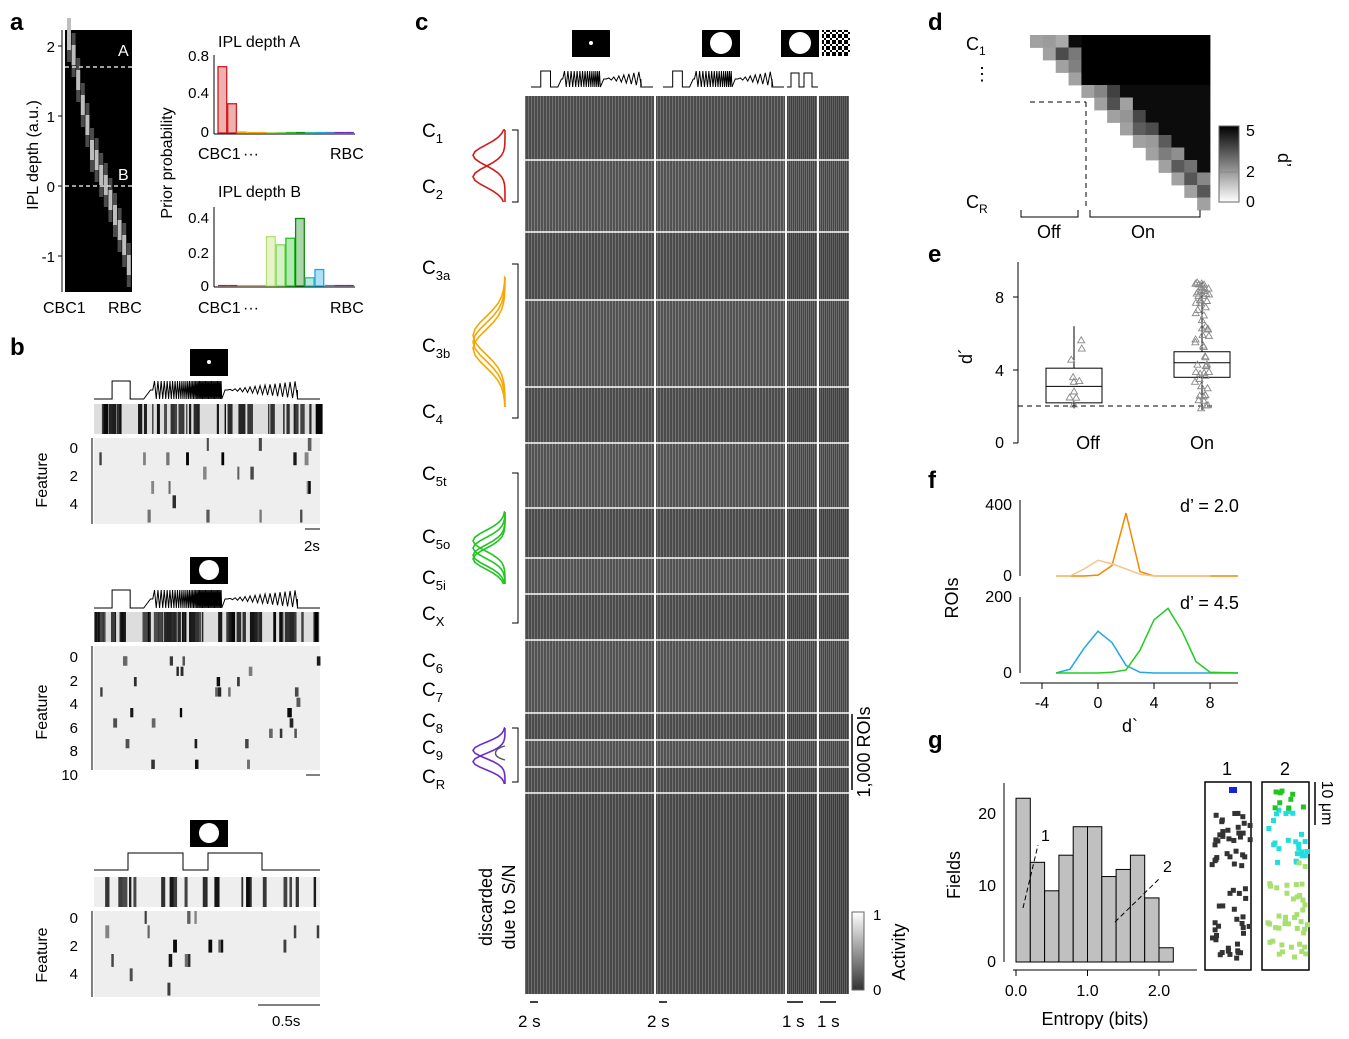  What do you see at coordinates (241, 132) in the screenshot?
I see `prior-bar` at bounding box center [241, 132].